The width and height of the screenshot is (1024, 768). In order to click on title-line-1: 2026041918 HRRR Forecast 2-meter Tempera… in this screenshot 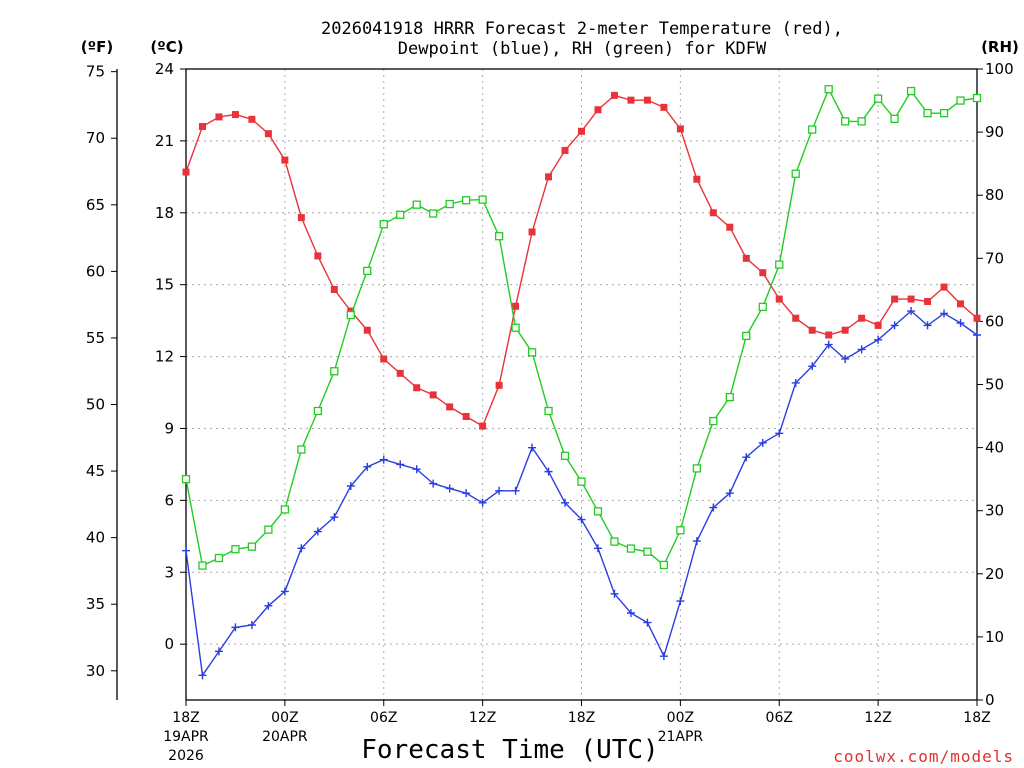, I will do `click(582, 29)`.